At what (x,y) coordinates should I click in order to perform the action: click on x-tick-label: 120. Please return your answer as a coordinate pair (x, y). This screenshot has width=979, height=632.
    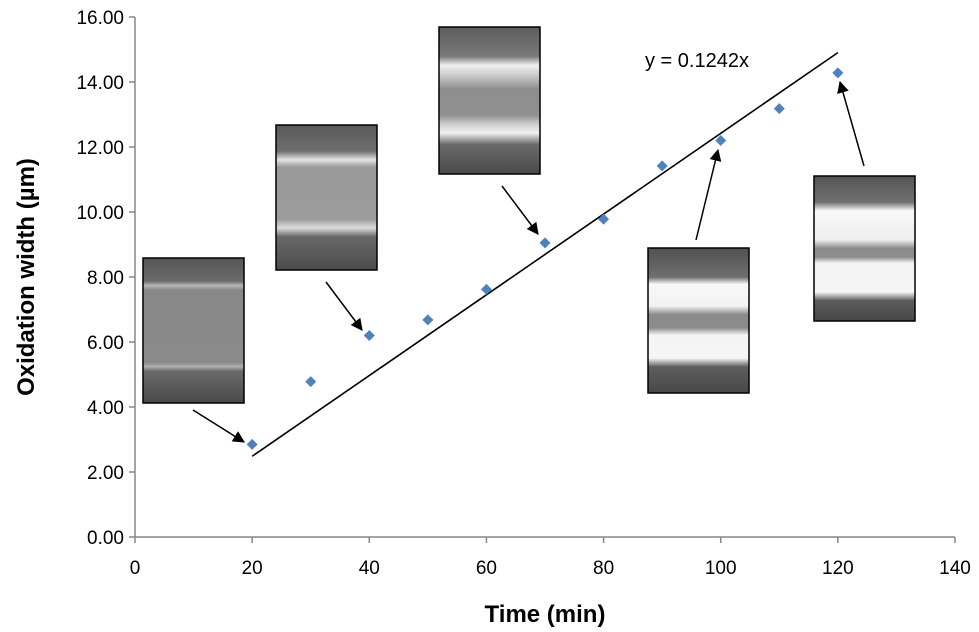
    Looking at the image, I should click on (838, 568).